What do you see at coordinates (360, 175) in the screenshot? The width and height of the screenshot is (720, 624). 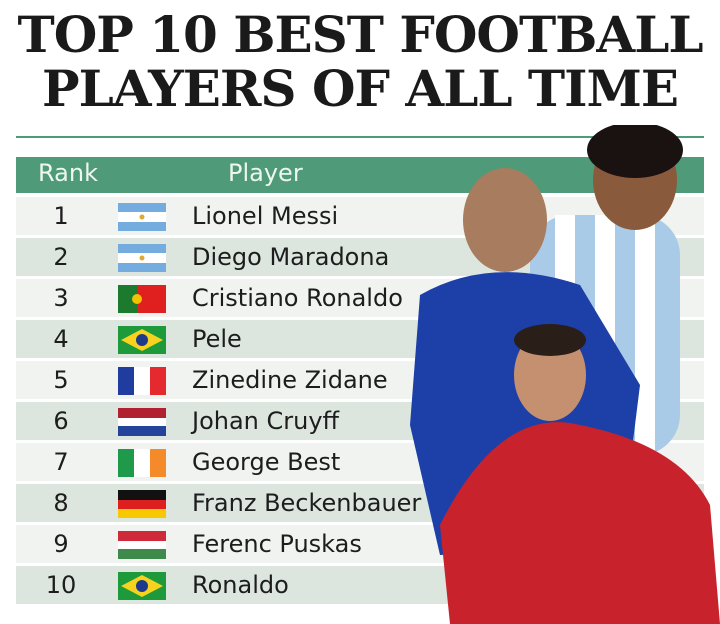 I see `table-header: Rank Player` at bounding box center [360, 175].